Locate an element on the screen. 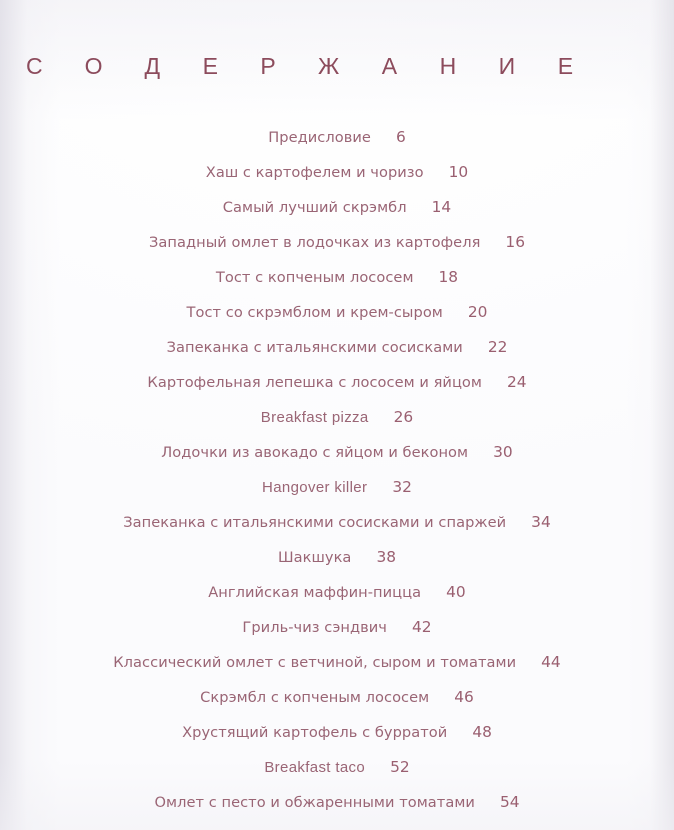  toc-entry-title: Лодочки из авокадо с яйцом и беконом is located at coordinates (315, 452).